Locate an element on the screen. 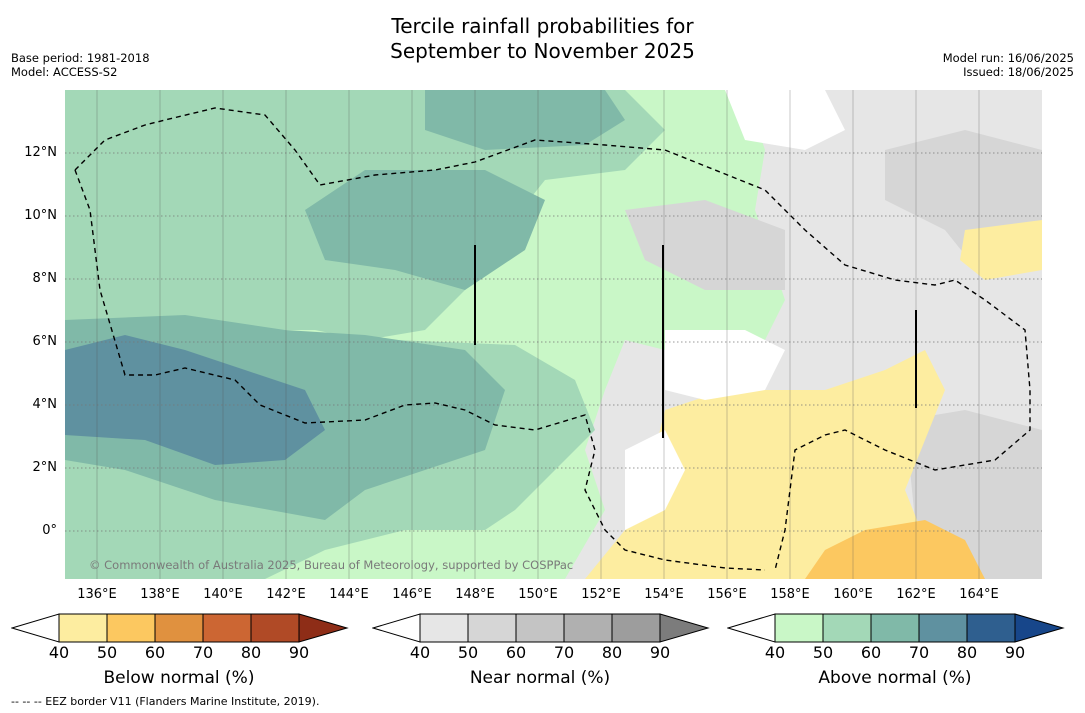 The width and height of the screenshot is (1085, 713). meta-right: Model run: 16/06/2025 Issued: 18/06/2025 is located at coordinates (1008, 65).